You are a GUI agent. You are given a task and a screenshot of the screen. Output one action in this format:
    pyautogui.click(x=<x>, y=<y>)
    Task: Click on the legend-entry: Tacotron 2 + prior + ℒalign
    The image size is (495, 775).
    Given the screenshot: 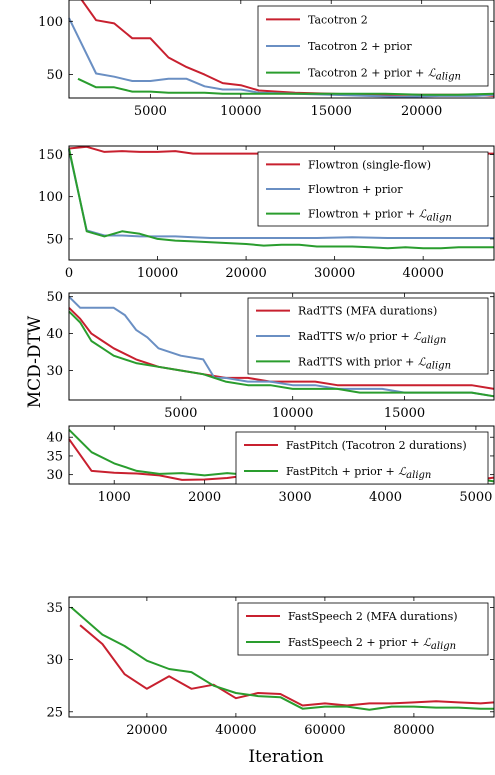 What is the action you would take?
    pyautogui.click(x=384, y=75)
    